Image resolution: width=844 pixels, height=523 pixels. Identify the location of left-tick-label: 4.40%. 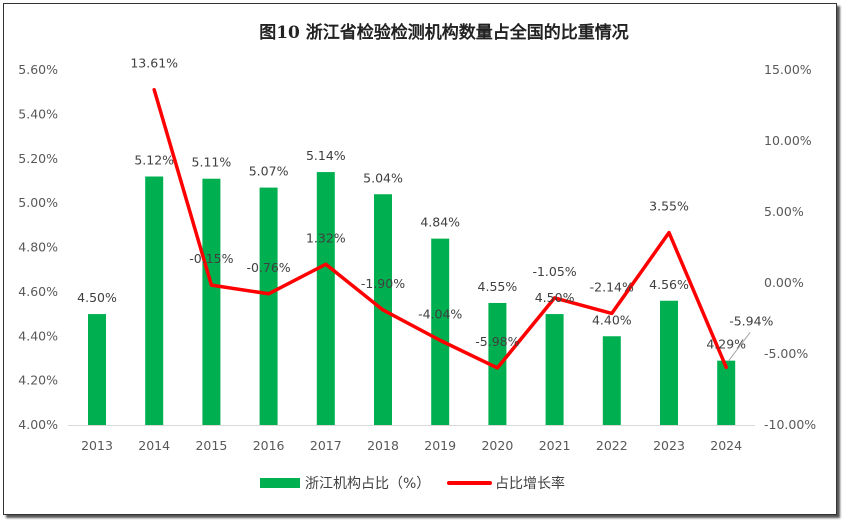
(38, 335).